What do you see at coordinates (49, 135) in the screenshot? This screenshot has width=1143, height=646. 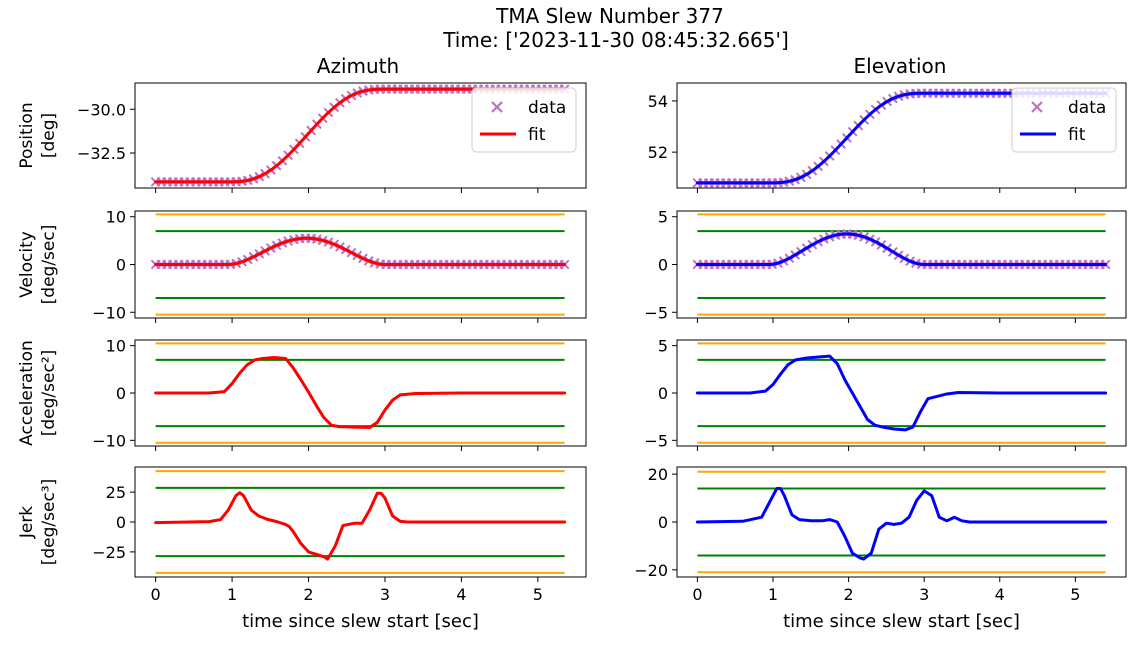 I see `y-axis-unit: [deg]` at bounding box center [49, 135].